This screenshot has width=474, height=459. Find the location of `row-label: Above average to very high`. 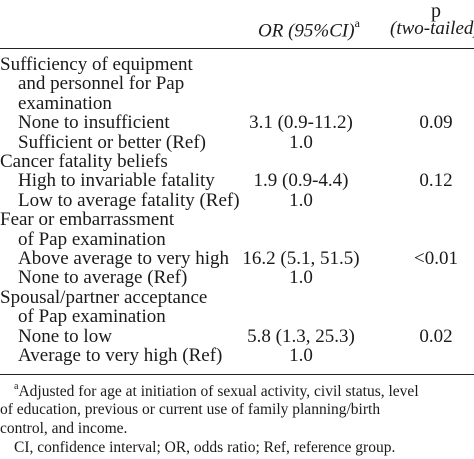

row-label: Above average to very high is located at coordinates (124, 258).